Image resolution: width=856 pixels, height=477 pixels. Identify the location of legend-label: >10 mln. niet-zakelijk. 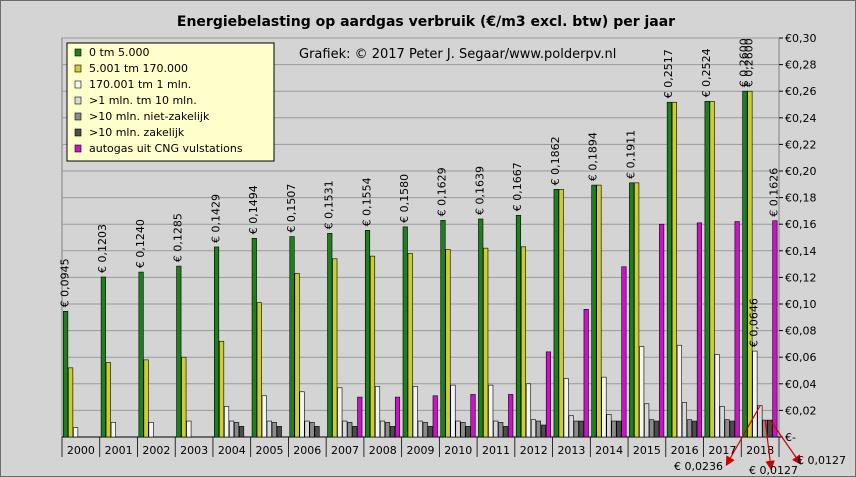
(149, 116).